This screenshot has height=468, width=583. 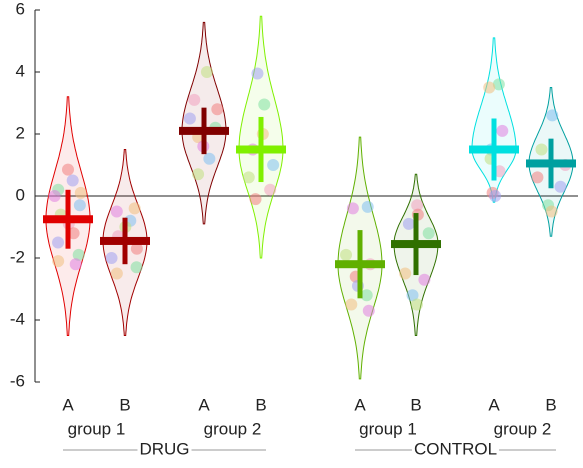 I want to click on y-tick-label: -6, so click(x=17, y=380).